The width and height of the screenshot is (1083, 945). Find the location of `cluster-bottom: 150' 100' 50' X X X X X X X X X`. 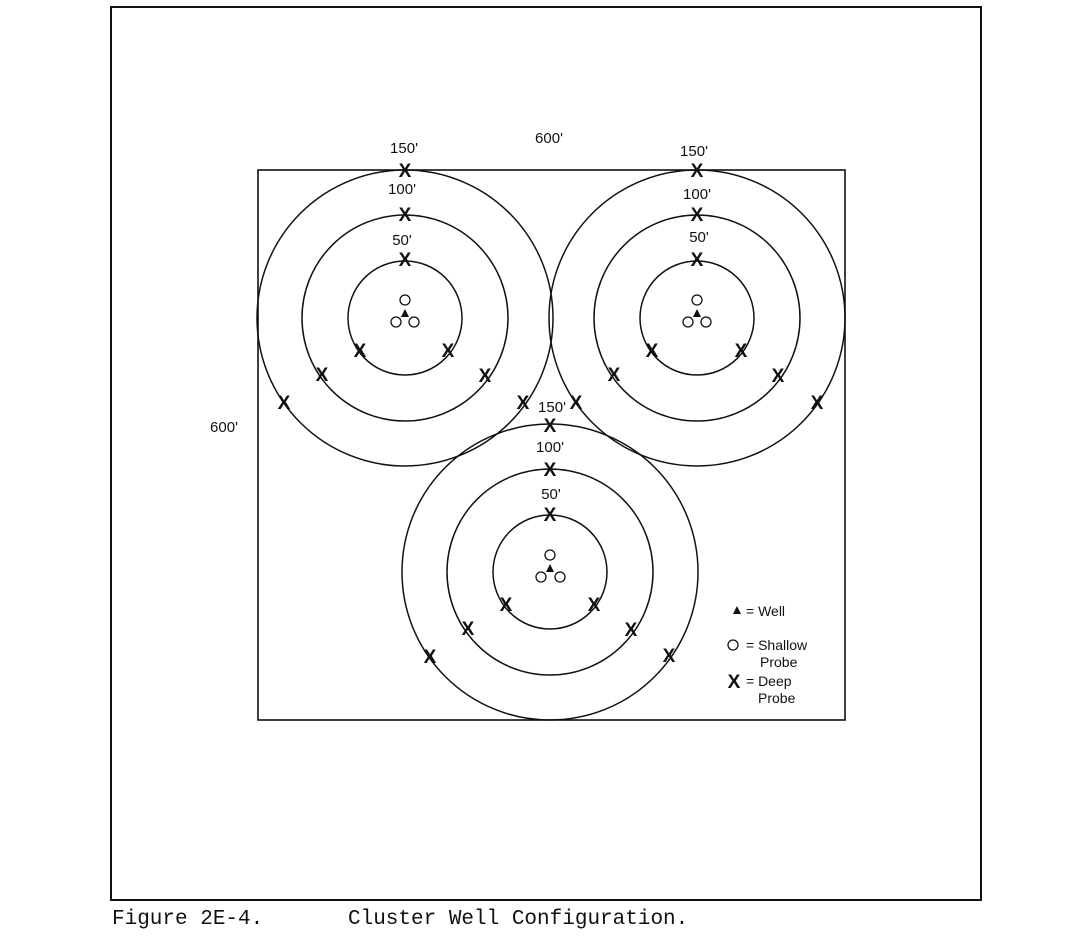

cluster-bottom: 150' 100' 50' X X X X X X X X X is located at coordinates (550, 560).